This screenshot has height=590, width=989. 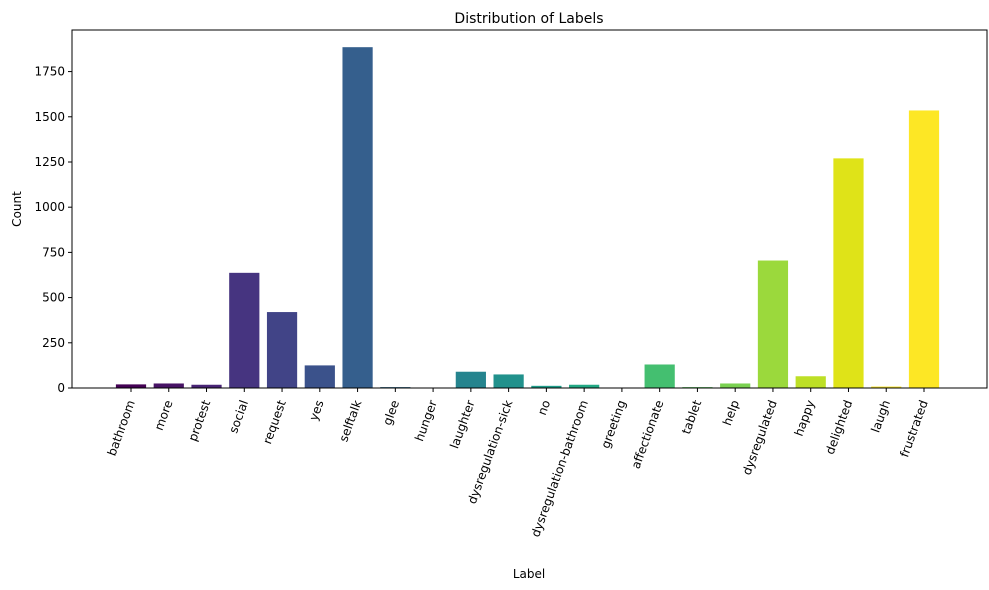 What do you see at coordinates (49, 207) in the screenshot?
I see `y-tick-label: 1000` at bounding box center [49, 207].